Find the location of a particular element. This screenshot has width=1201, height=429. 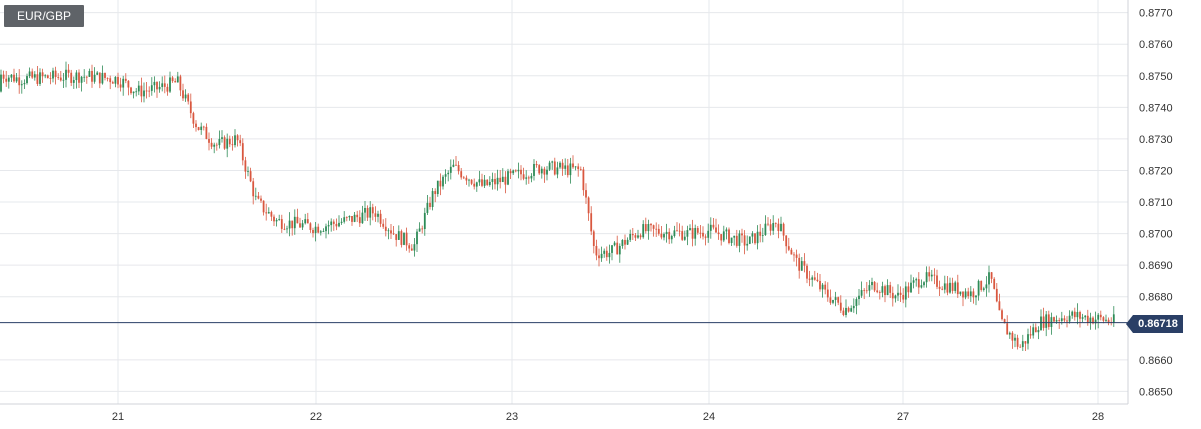

y-tick-label: 0.8770 is located at coordinates (1156, 14).